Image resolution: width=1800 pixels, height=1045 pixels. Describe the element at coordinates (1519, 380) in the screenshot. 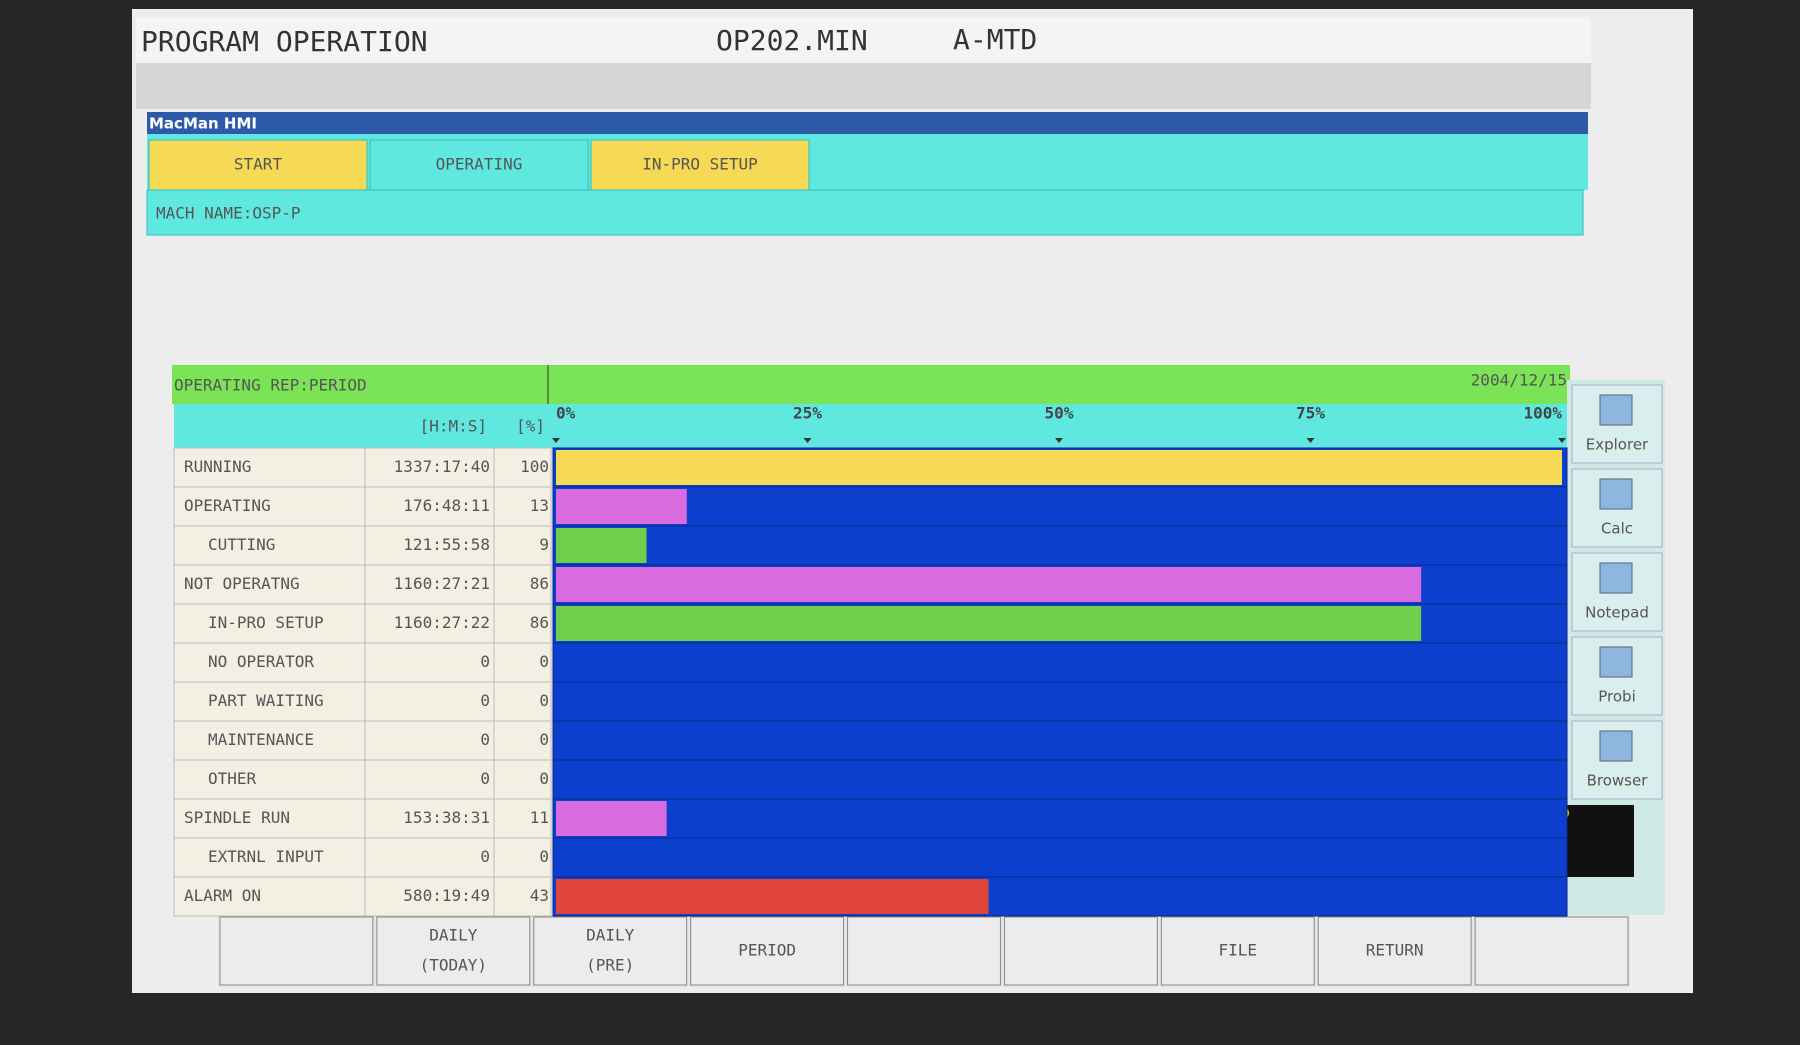

I see `report-date: 2004/12/15` at that location.